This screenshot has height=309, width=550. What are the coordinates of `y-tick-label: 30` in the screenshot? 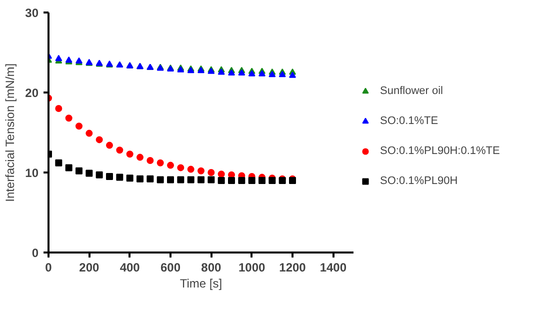 It's located at (32, 13).